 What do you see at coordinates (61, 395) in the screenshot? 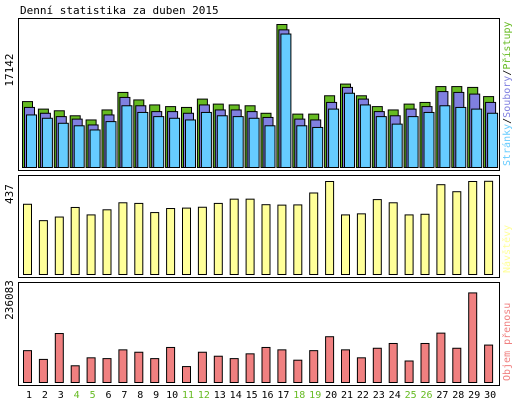
I see `x-tick-label: 3` at bounding box center [61, 395].